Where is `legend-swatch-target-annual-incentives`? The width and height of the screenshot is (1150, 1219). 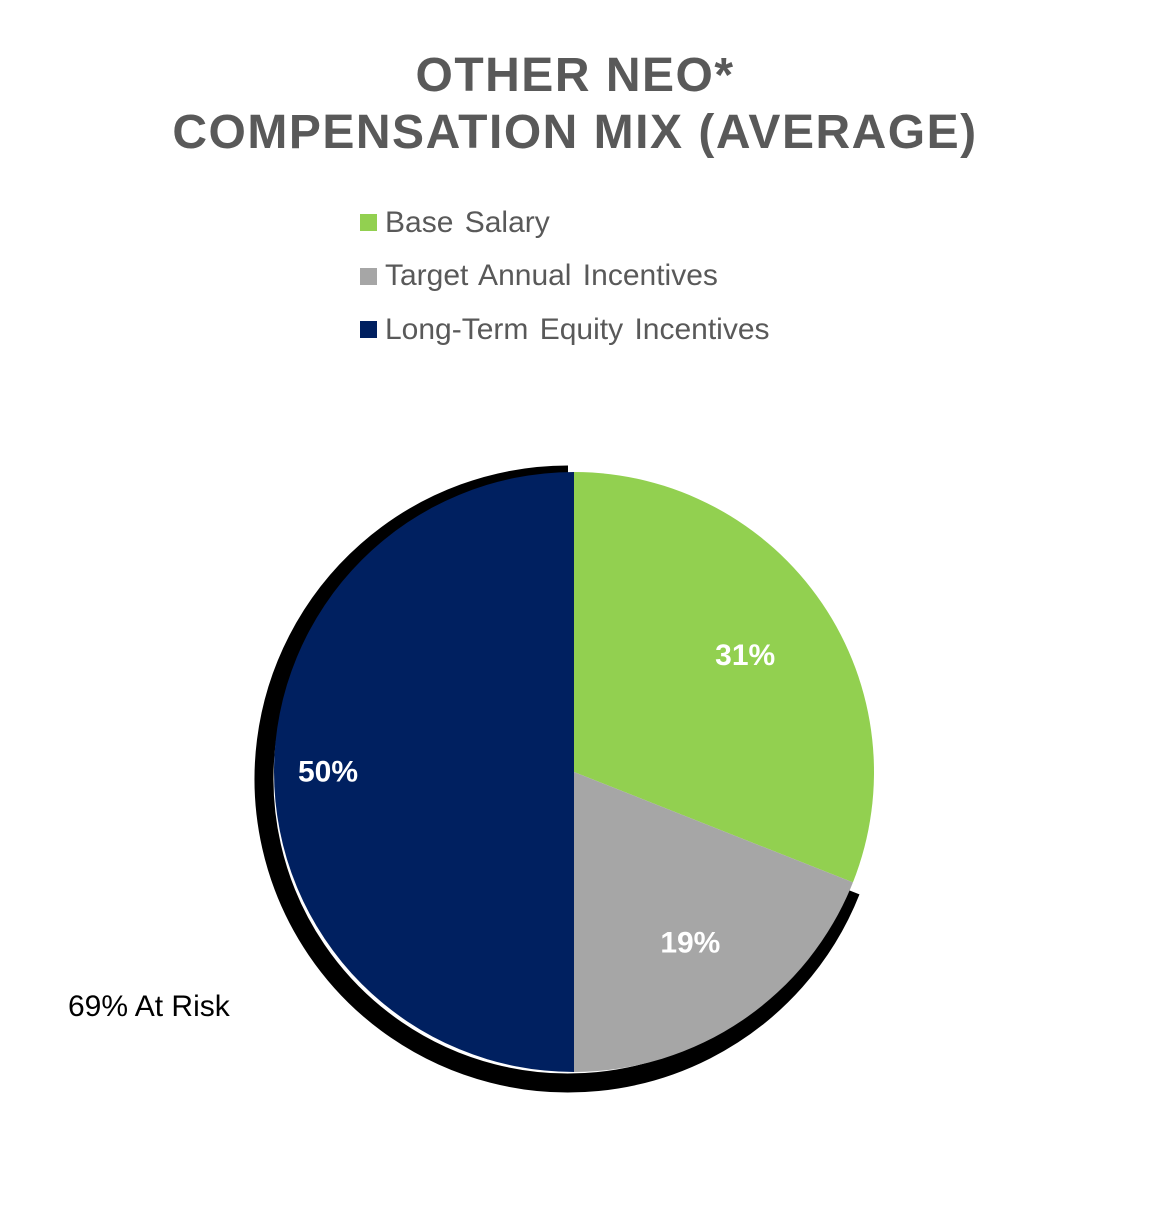 legend-swatch-target-annual-incentives is located at coordinates (368, 276).